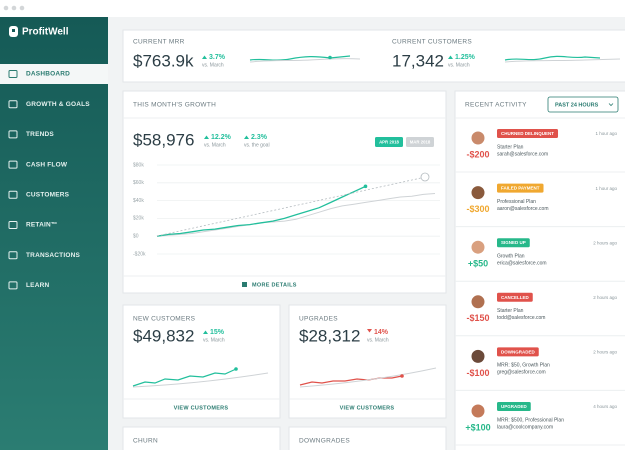 The image size is (625, 450). What do you see at coordinates (329, 335) in the screenshot?
I see `value: $28,312` at bounding box center [329, 335].